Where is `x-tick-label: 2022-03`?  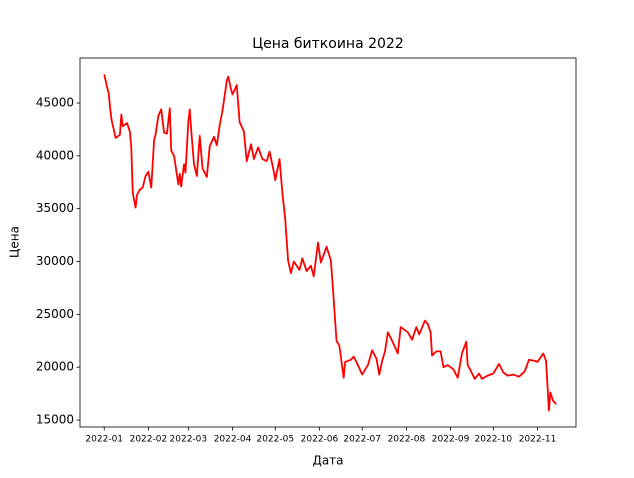
x-tick-label: 2022-03 is located at coordinates (189, 440).